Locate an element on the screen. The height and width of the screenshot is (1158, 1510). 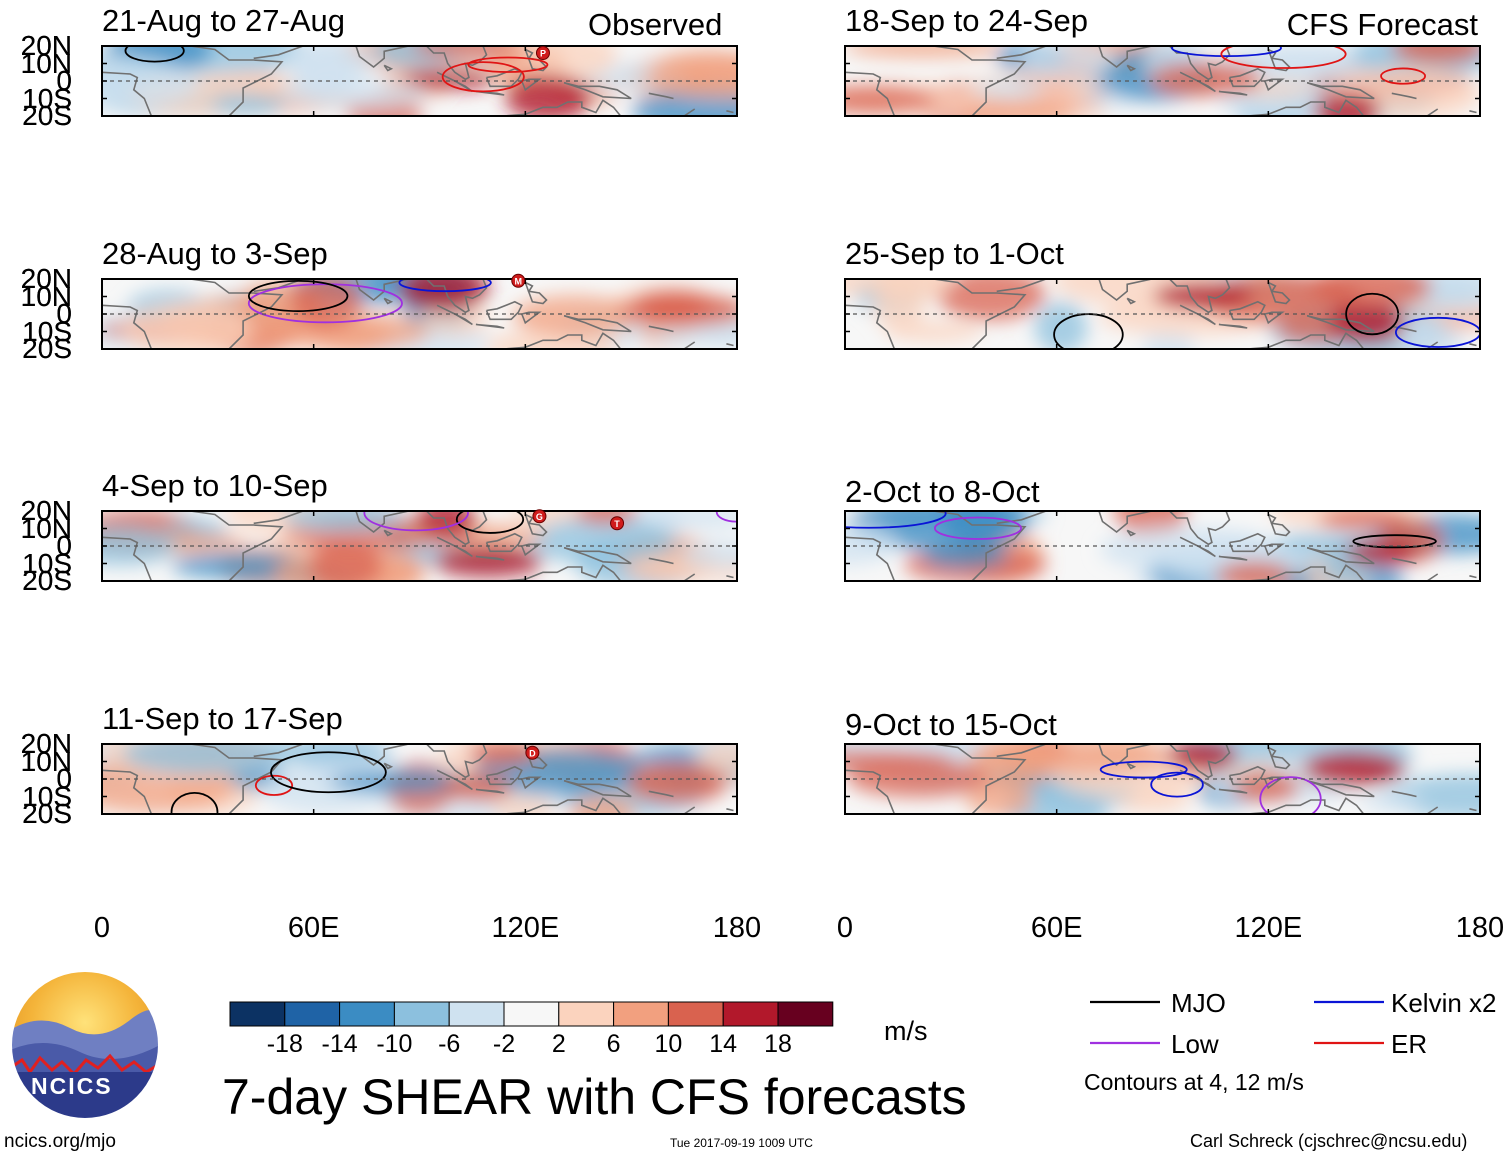
panel-title: 2-Oct to 8-Oct is located at coordinates (942, 491).